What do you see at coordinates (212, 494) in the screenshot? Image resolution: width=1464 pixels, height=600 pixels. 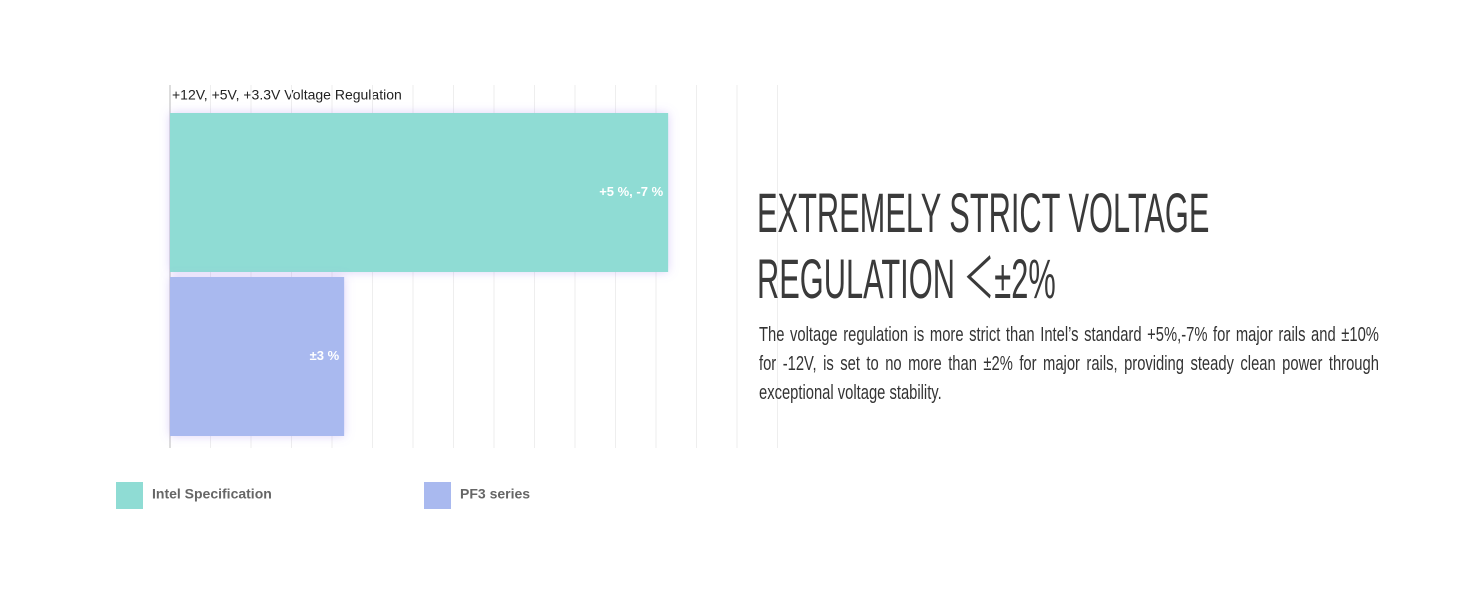 I see `legend-label: Intel Specification` at bounding box center [212, 494].